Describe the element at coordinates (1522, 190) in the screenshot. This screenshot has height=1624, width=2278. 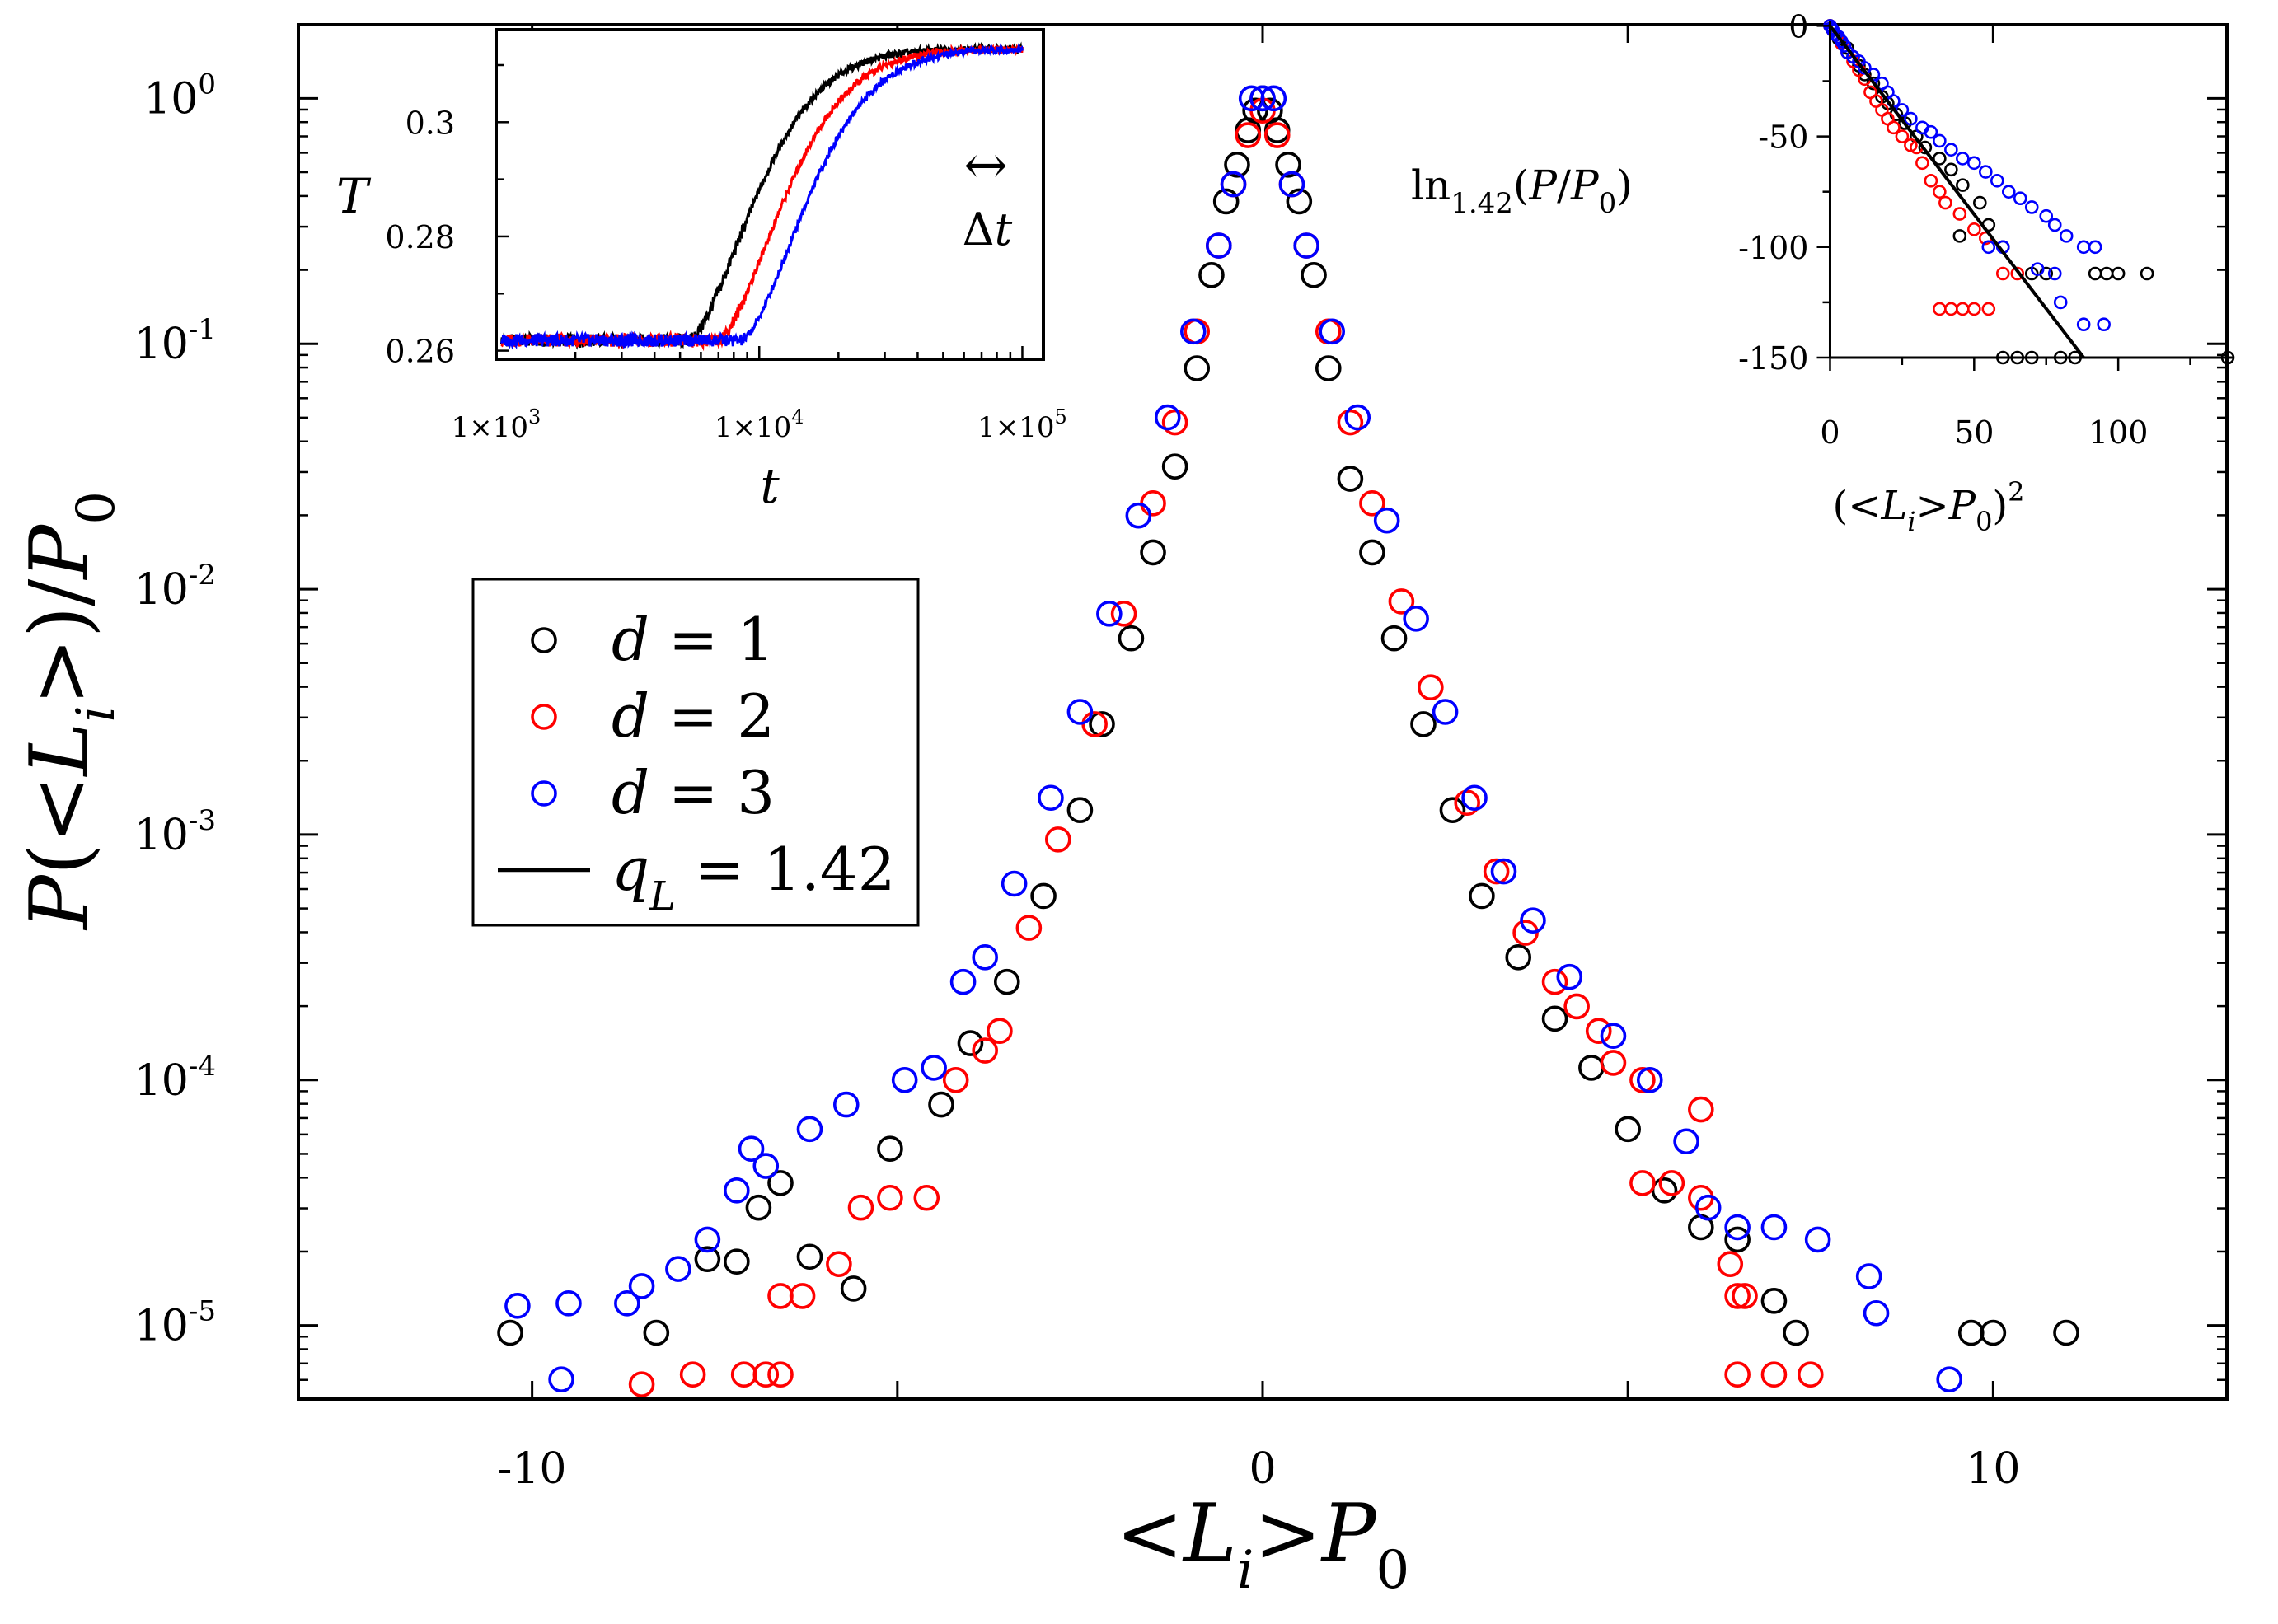
I see `inset-log-q-label: ln1.42(P/P0)` at that location.